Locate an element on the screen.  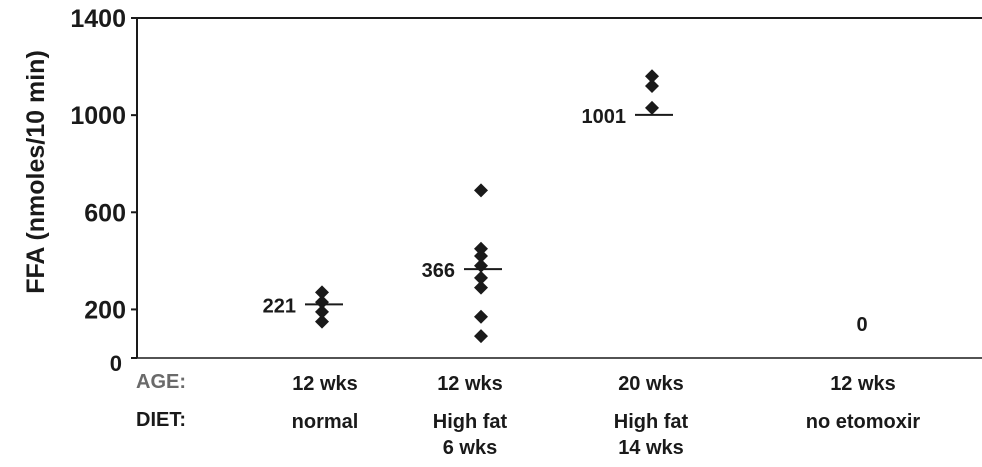
y-tick-label-1400: 1400 is located at coordinates (98, 19).